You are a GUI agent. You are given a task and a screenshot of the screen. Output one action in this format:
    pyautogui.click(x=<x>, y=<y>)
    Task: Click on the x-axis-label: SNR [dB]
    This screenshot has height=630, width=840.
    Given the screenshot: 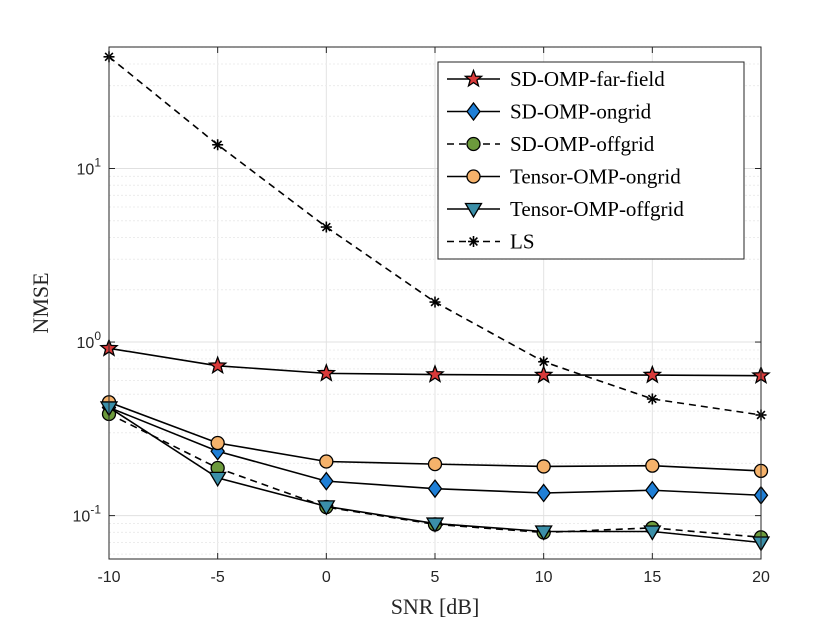 What is the action you would take?
    pyautogui.click(x=435, y=606)
    